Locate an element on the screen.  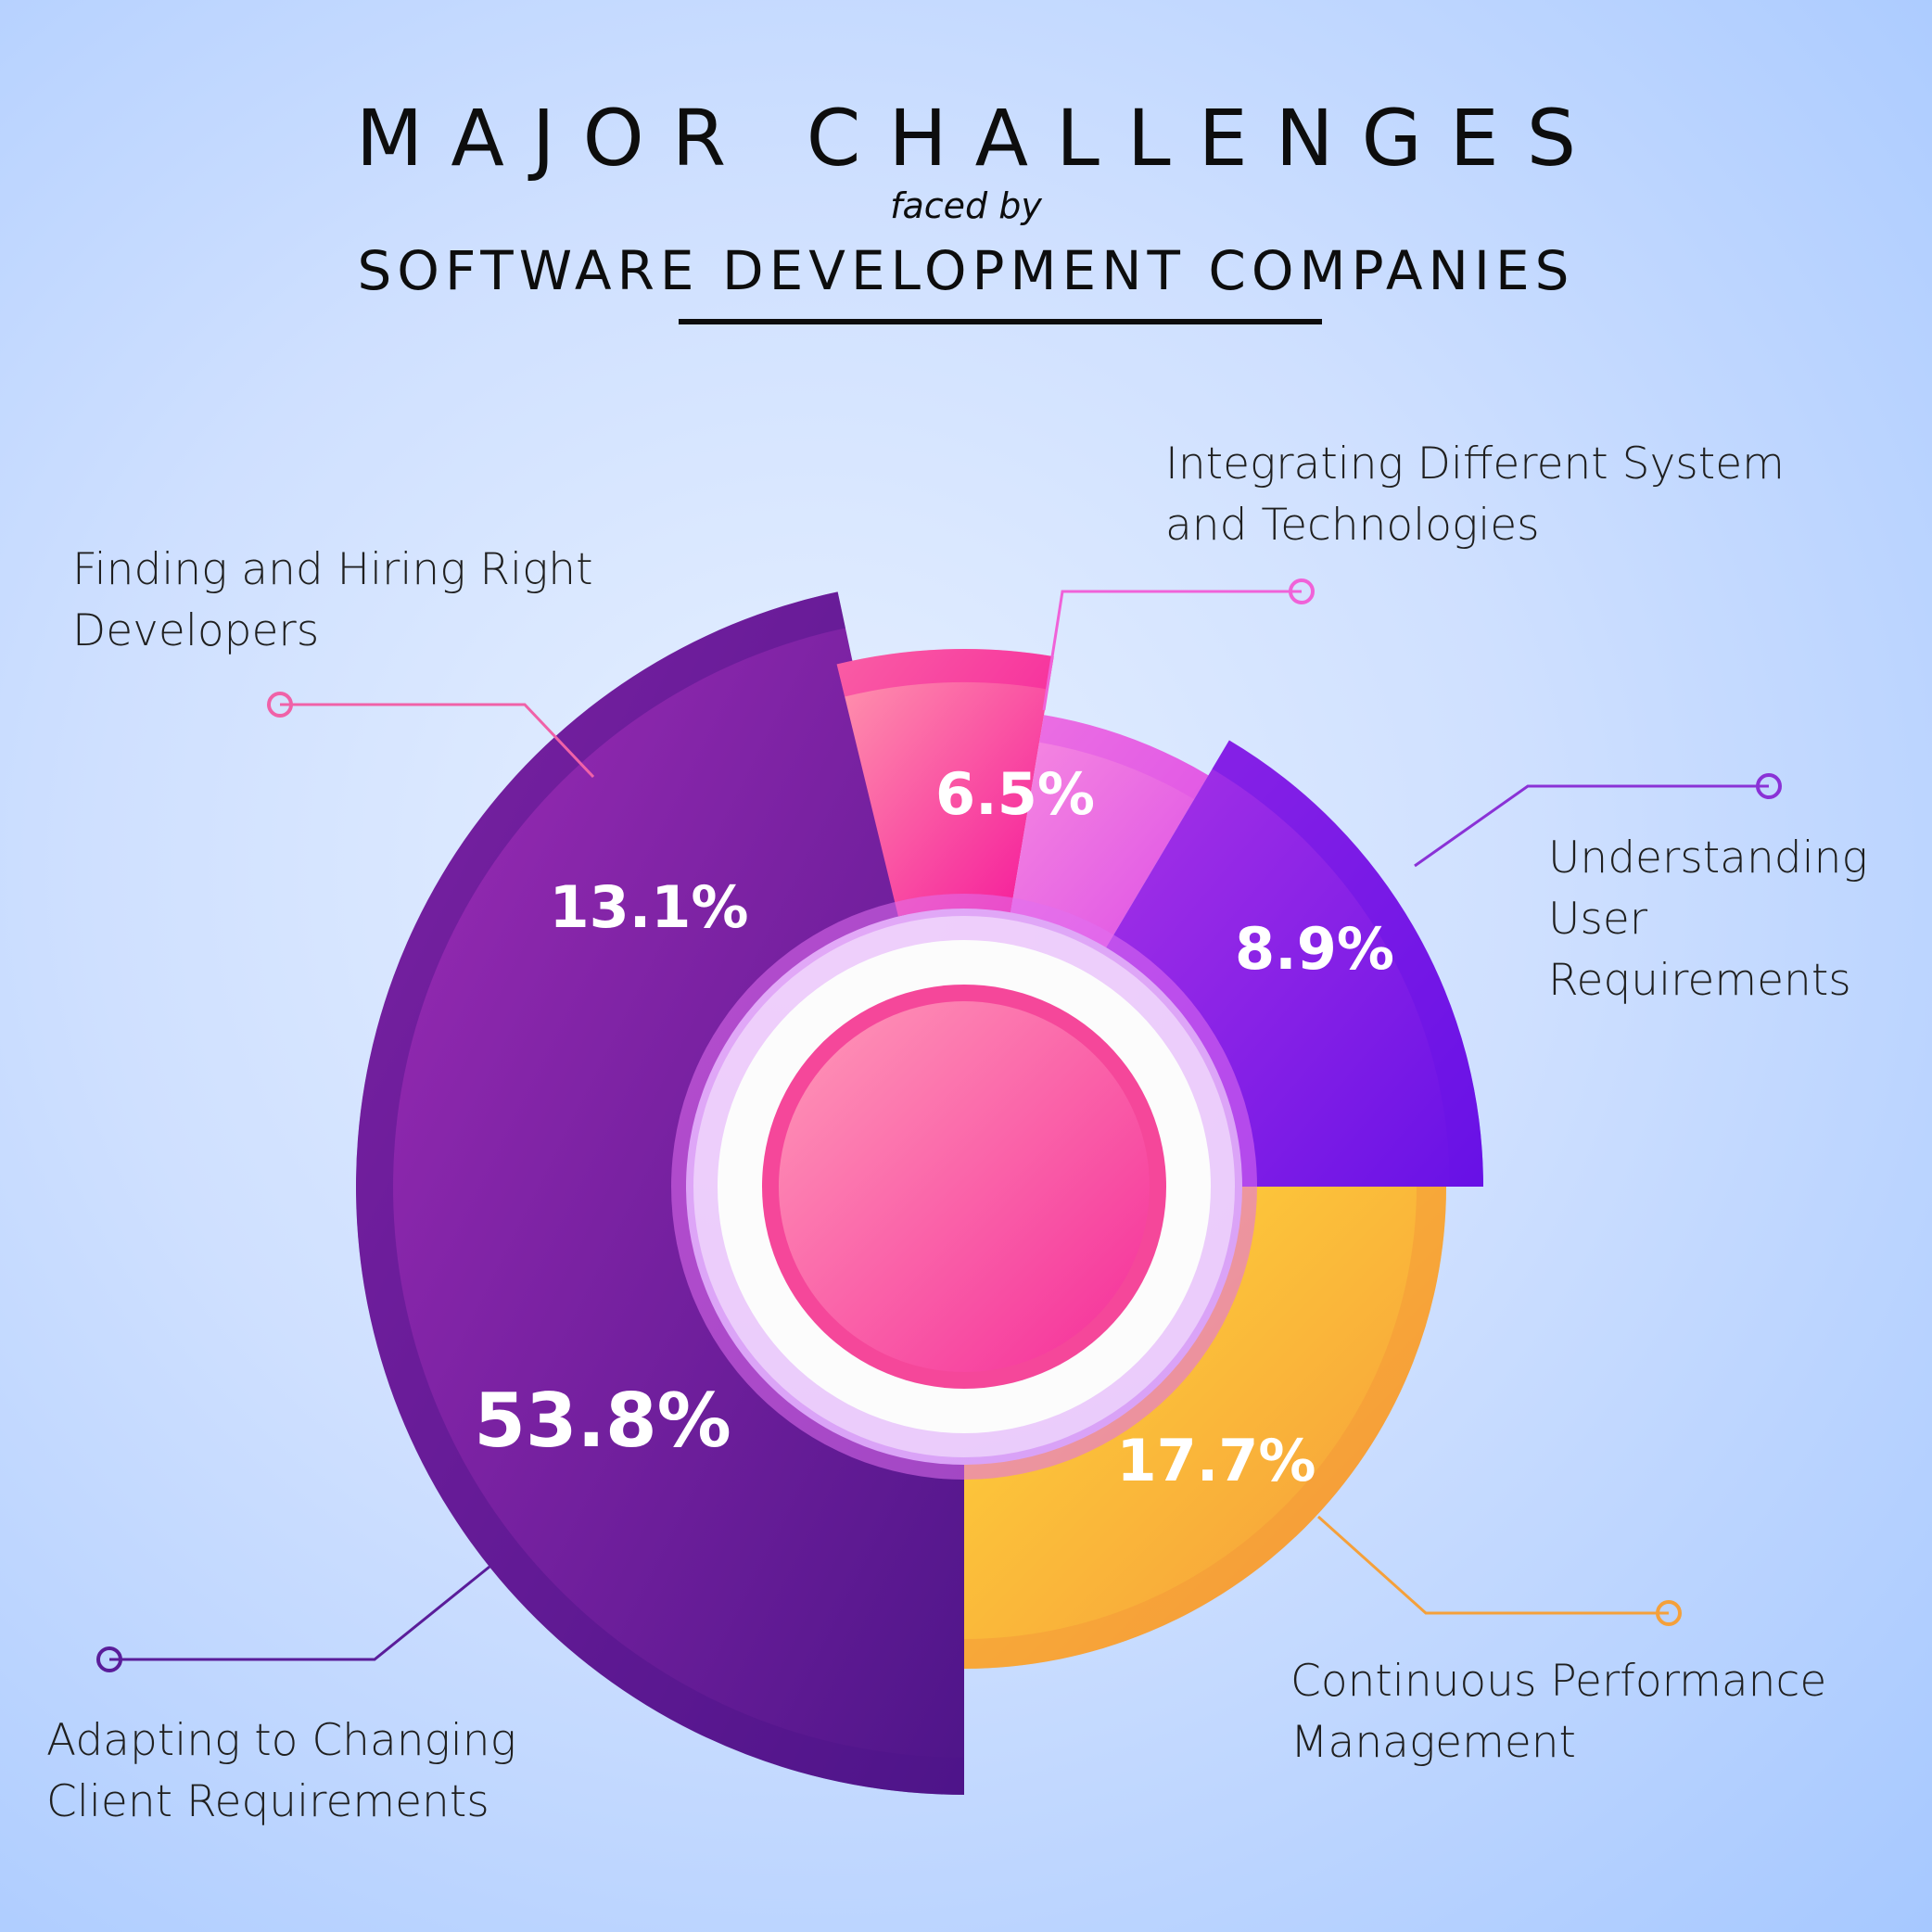
value-label-adapting: 53.8% is located at coordinates (602, 1421).